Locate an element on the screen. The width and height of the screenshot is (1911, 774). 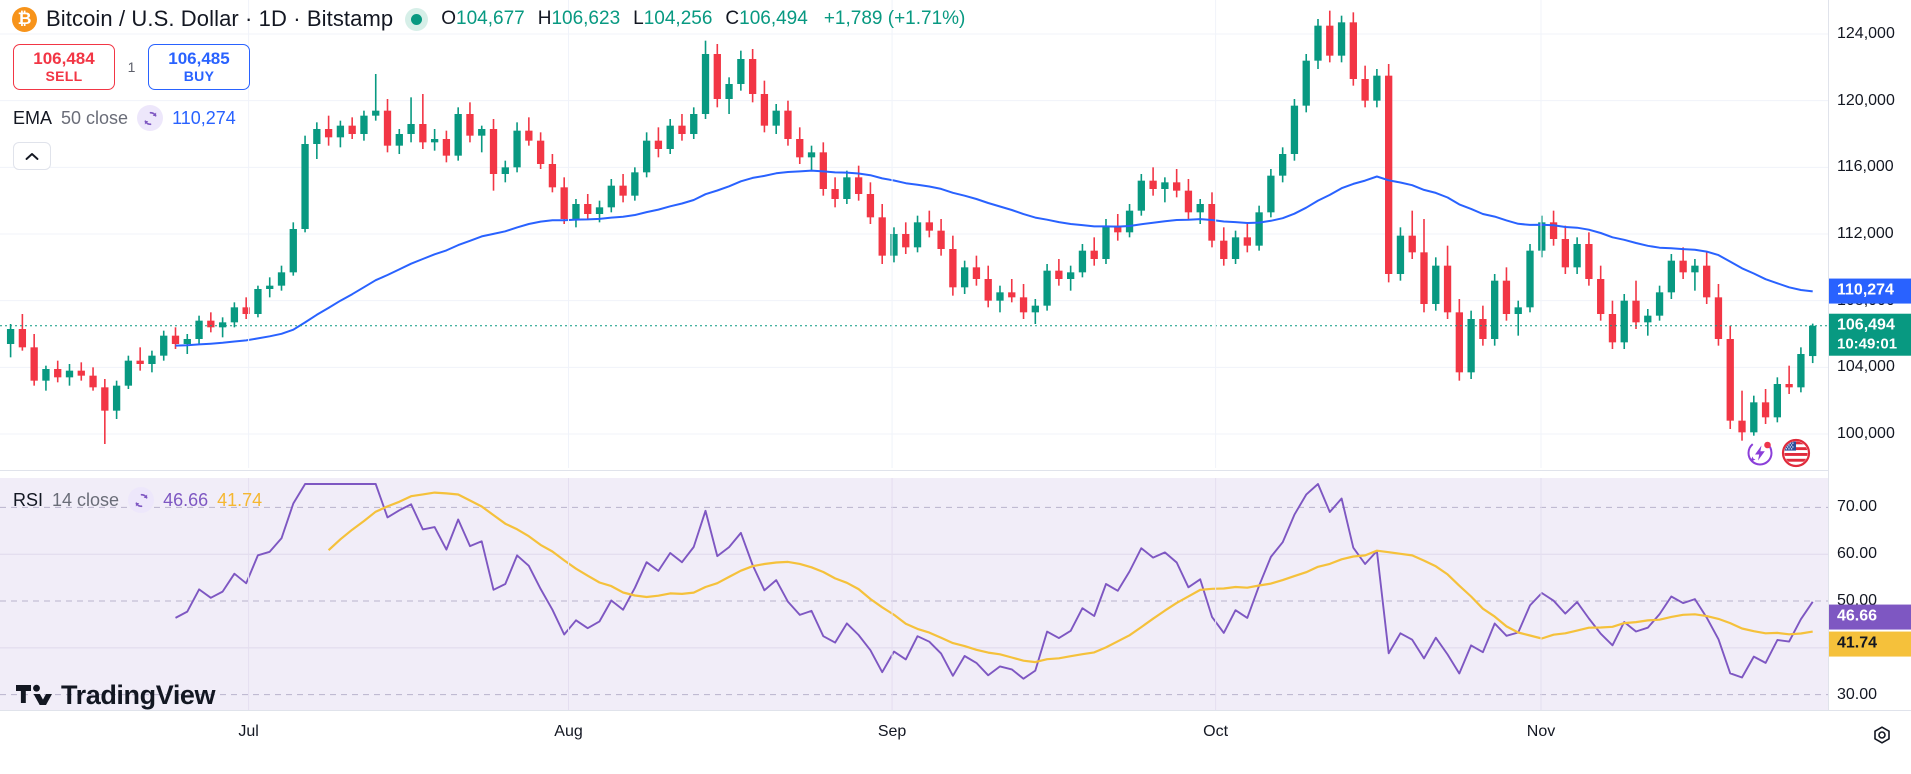
time-axis-tick: Jul is located at coordinates (248, 731).